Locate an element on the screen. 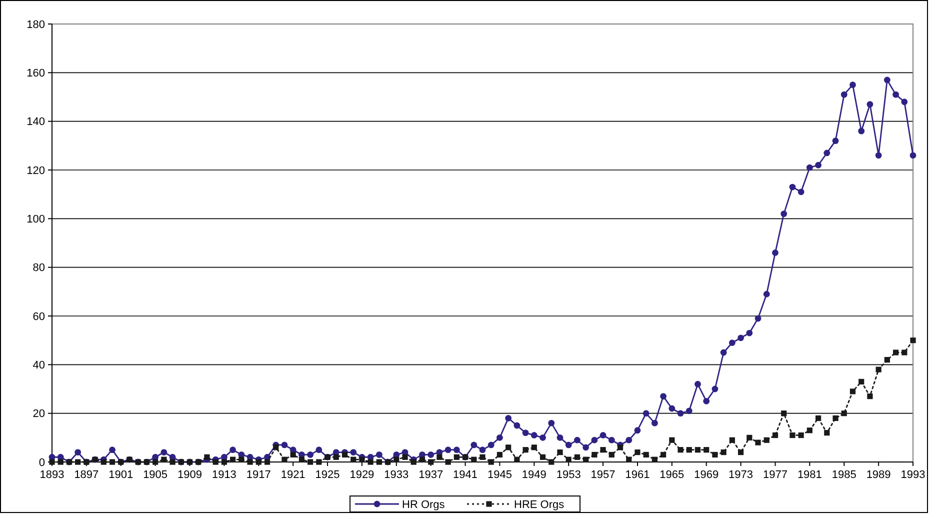 This screenshot has height=515, width=930. x-tick-label: 1945 is located at coordinates (499, 475).